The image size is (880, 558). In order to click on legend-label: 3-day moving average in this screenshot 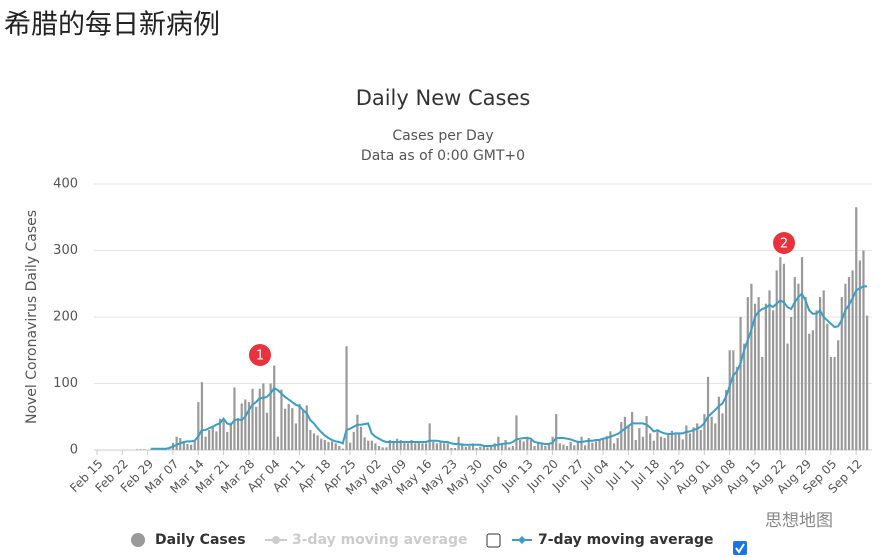, I will do `click(380, 540)`.